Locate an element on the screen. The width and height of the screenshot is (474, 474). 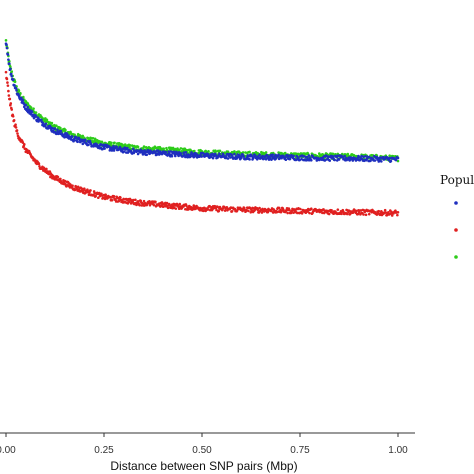
x-axis-title: Distance between SNP pairs (Mbp) is located at coordinates (203, 466).